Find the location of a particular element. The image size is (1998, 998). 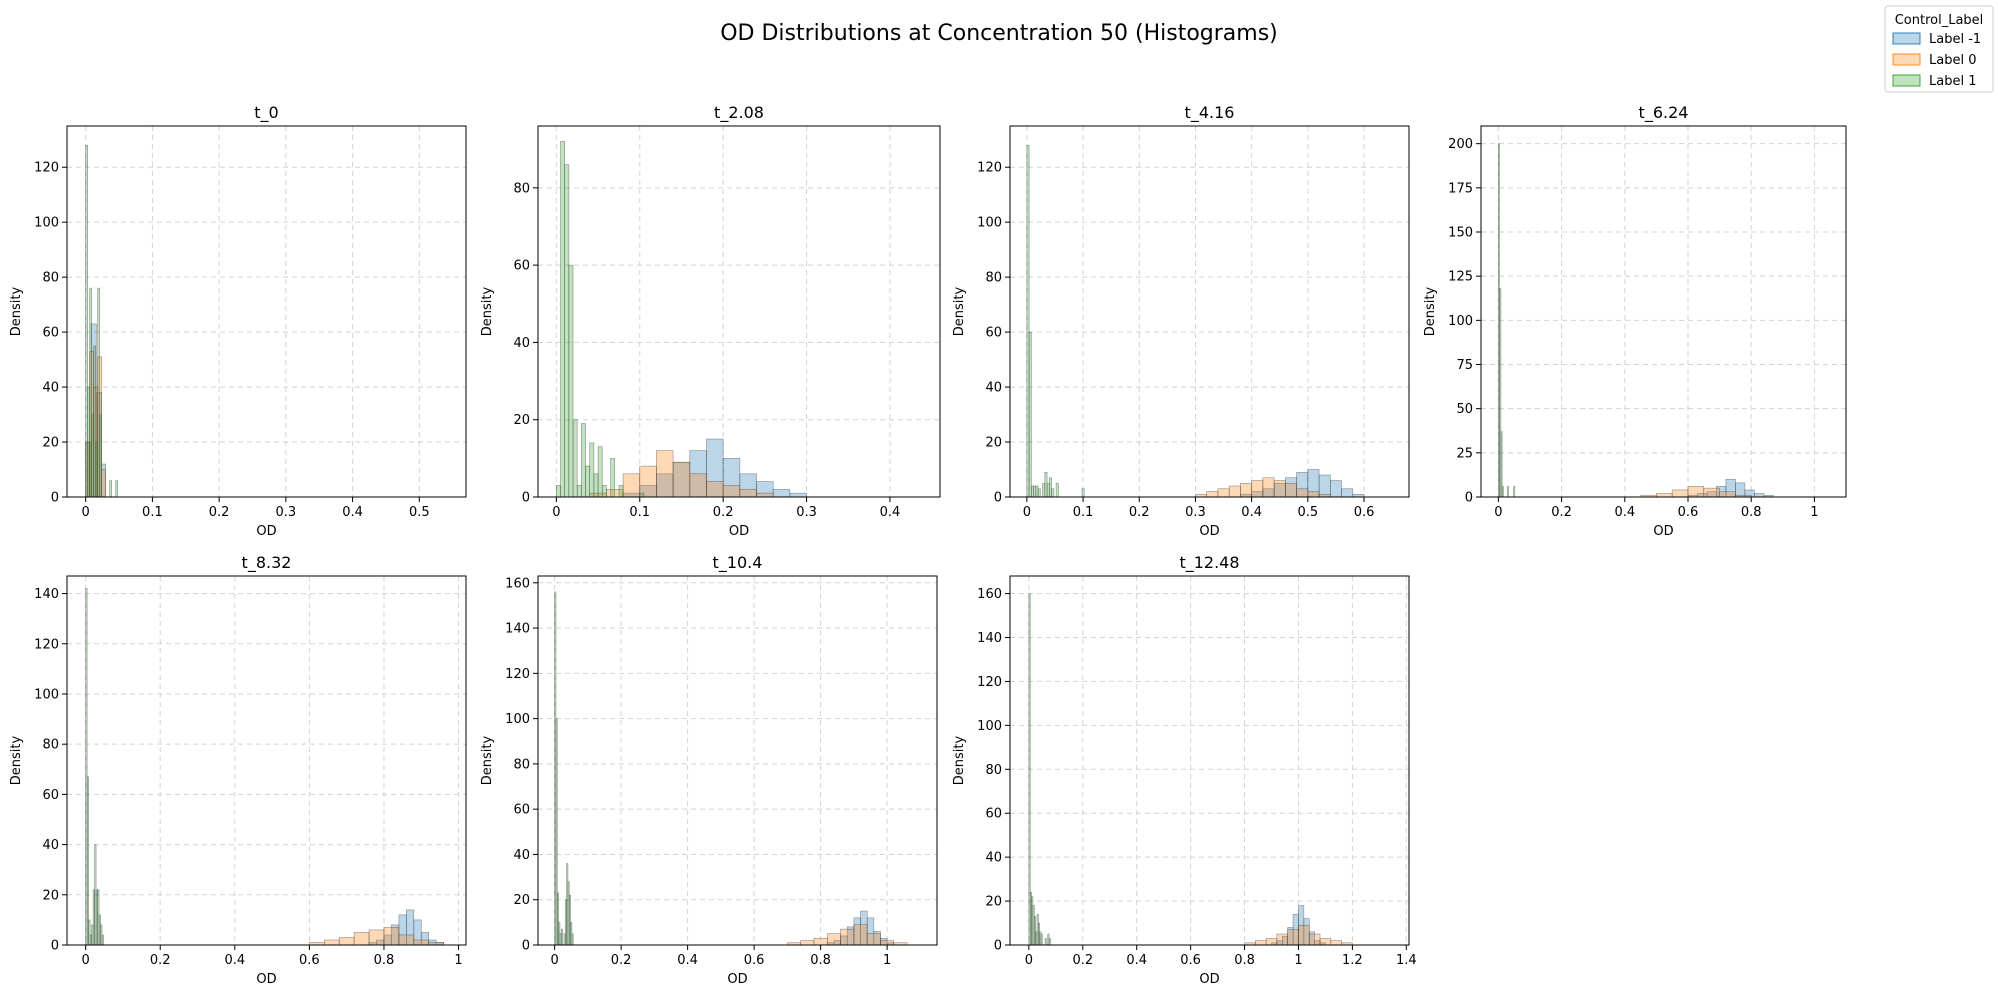

panel-title: t_8.32 is located at coordinates (267, 563).